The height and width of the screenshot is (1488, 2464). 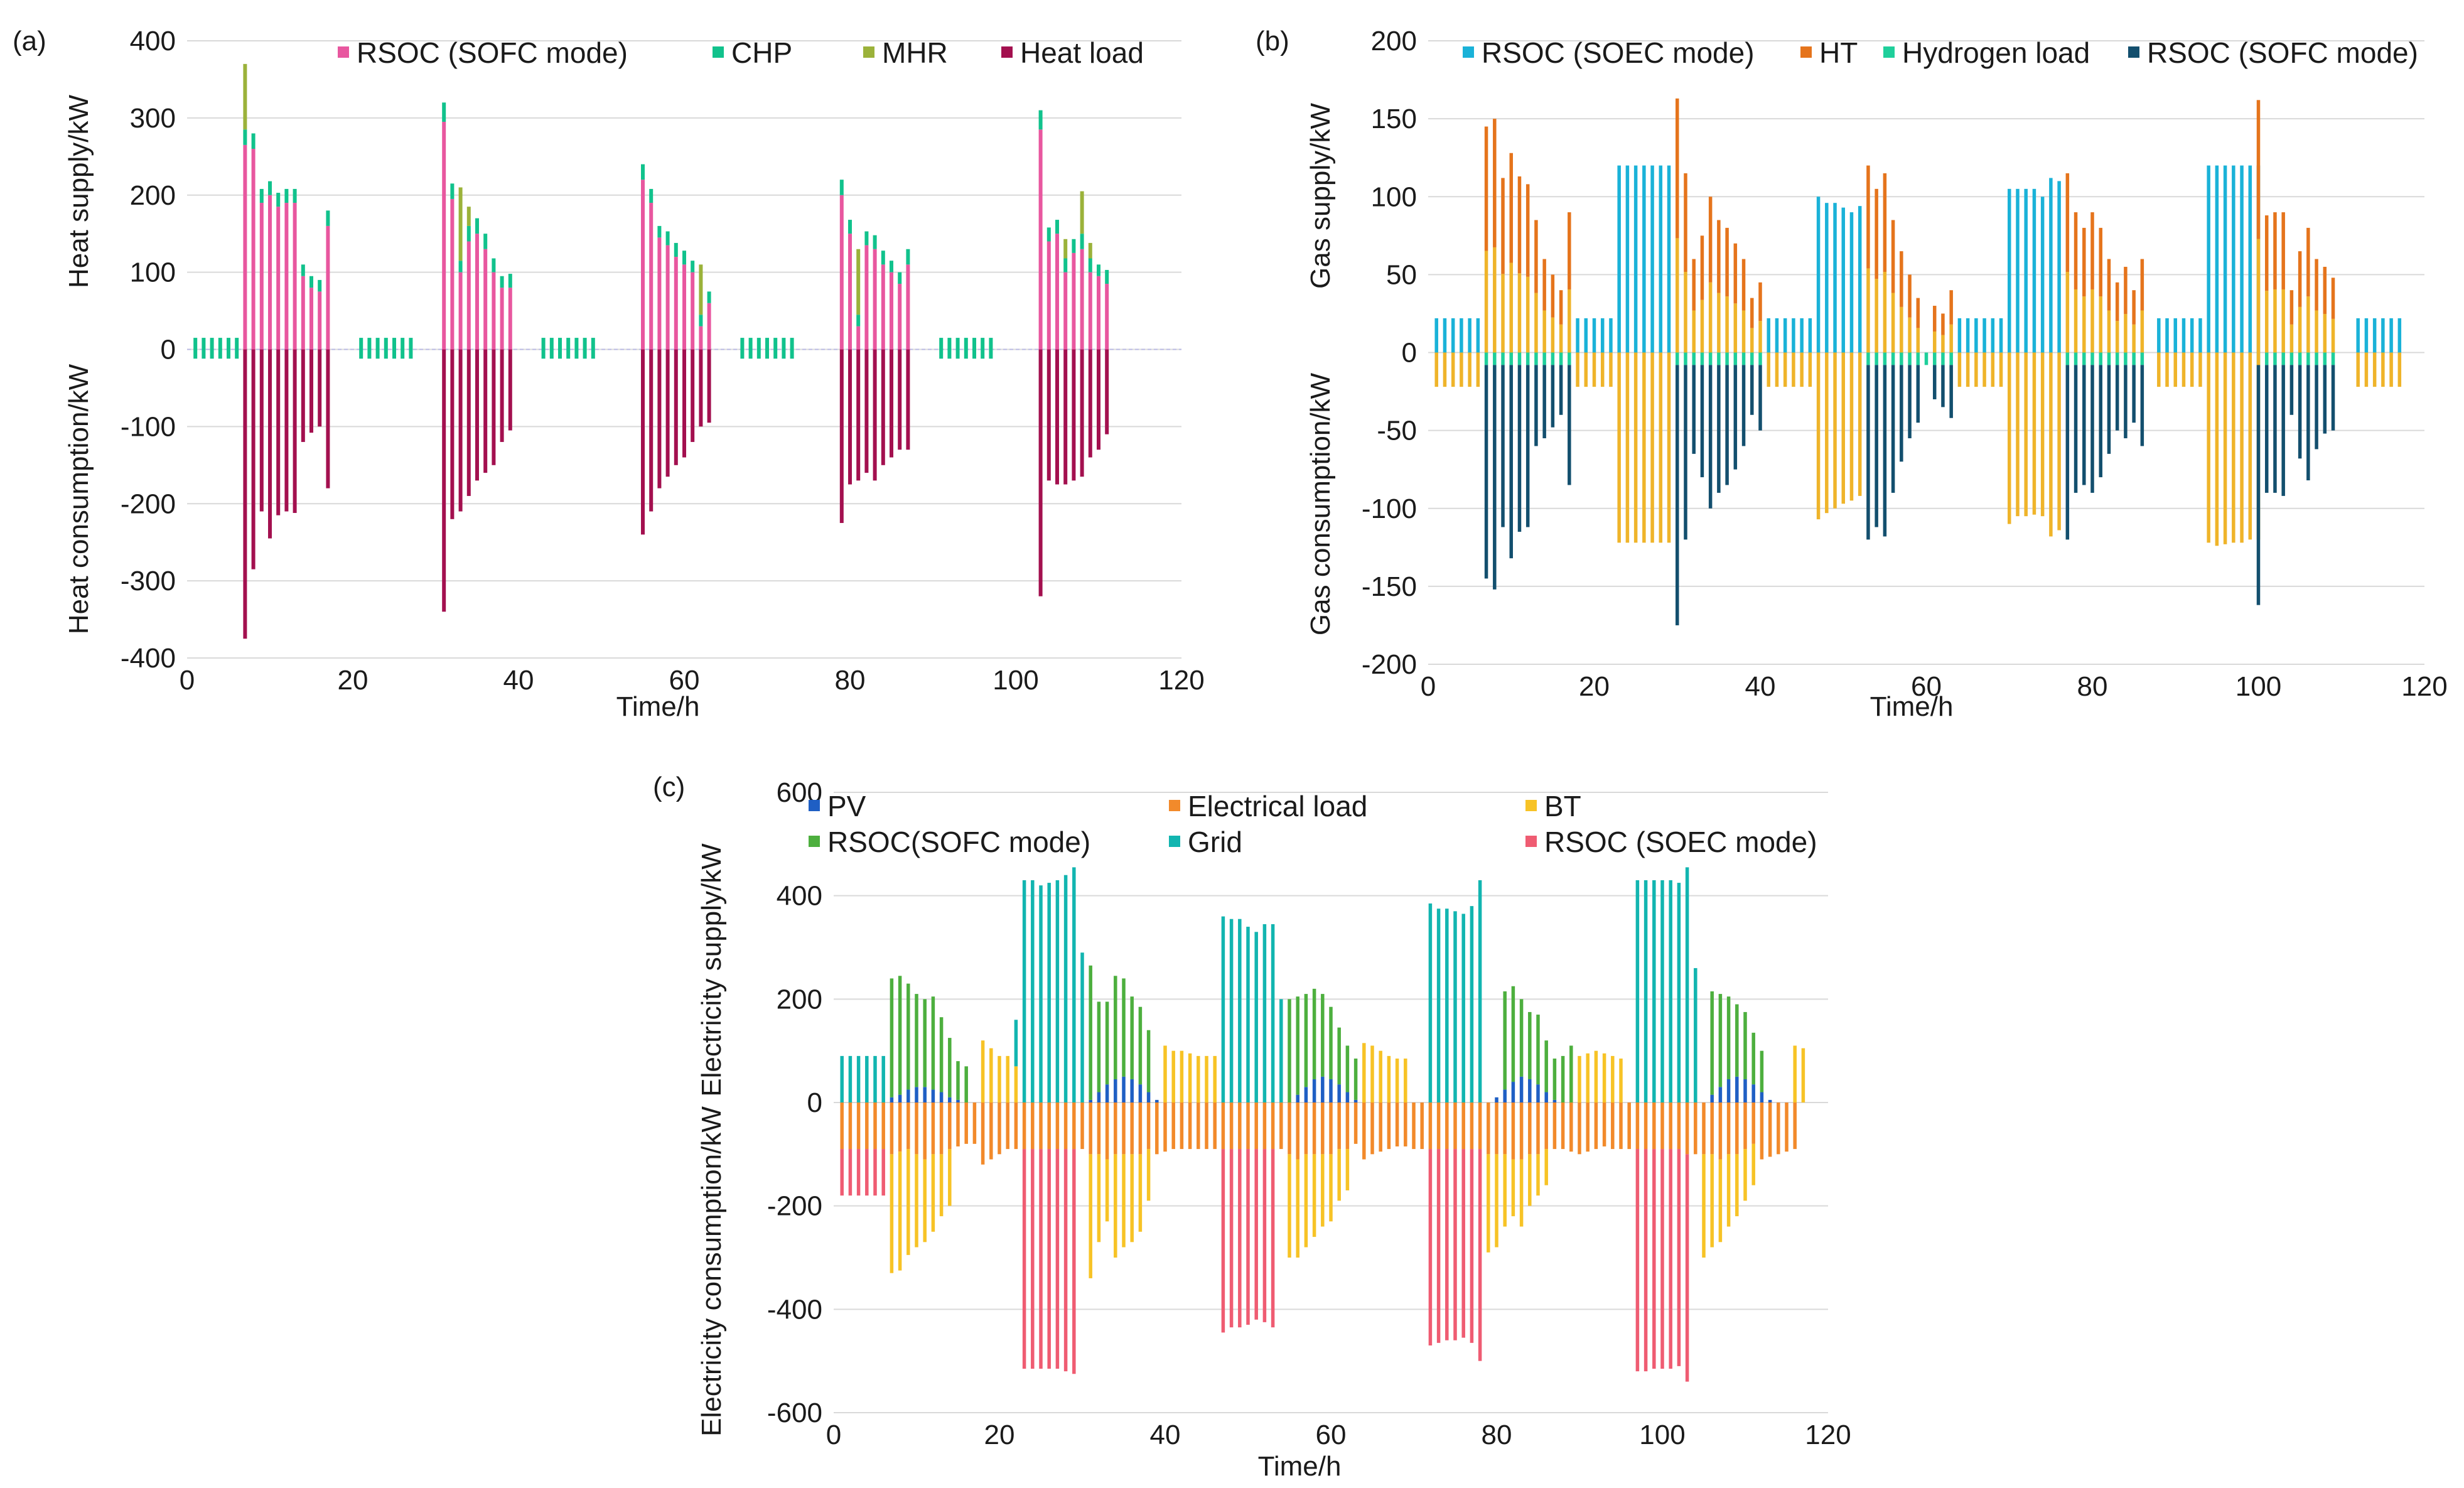 I want to click on panel-c-ylabel-bottom: Electricity consumption/kW, so click(x=711, y=1271).